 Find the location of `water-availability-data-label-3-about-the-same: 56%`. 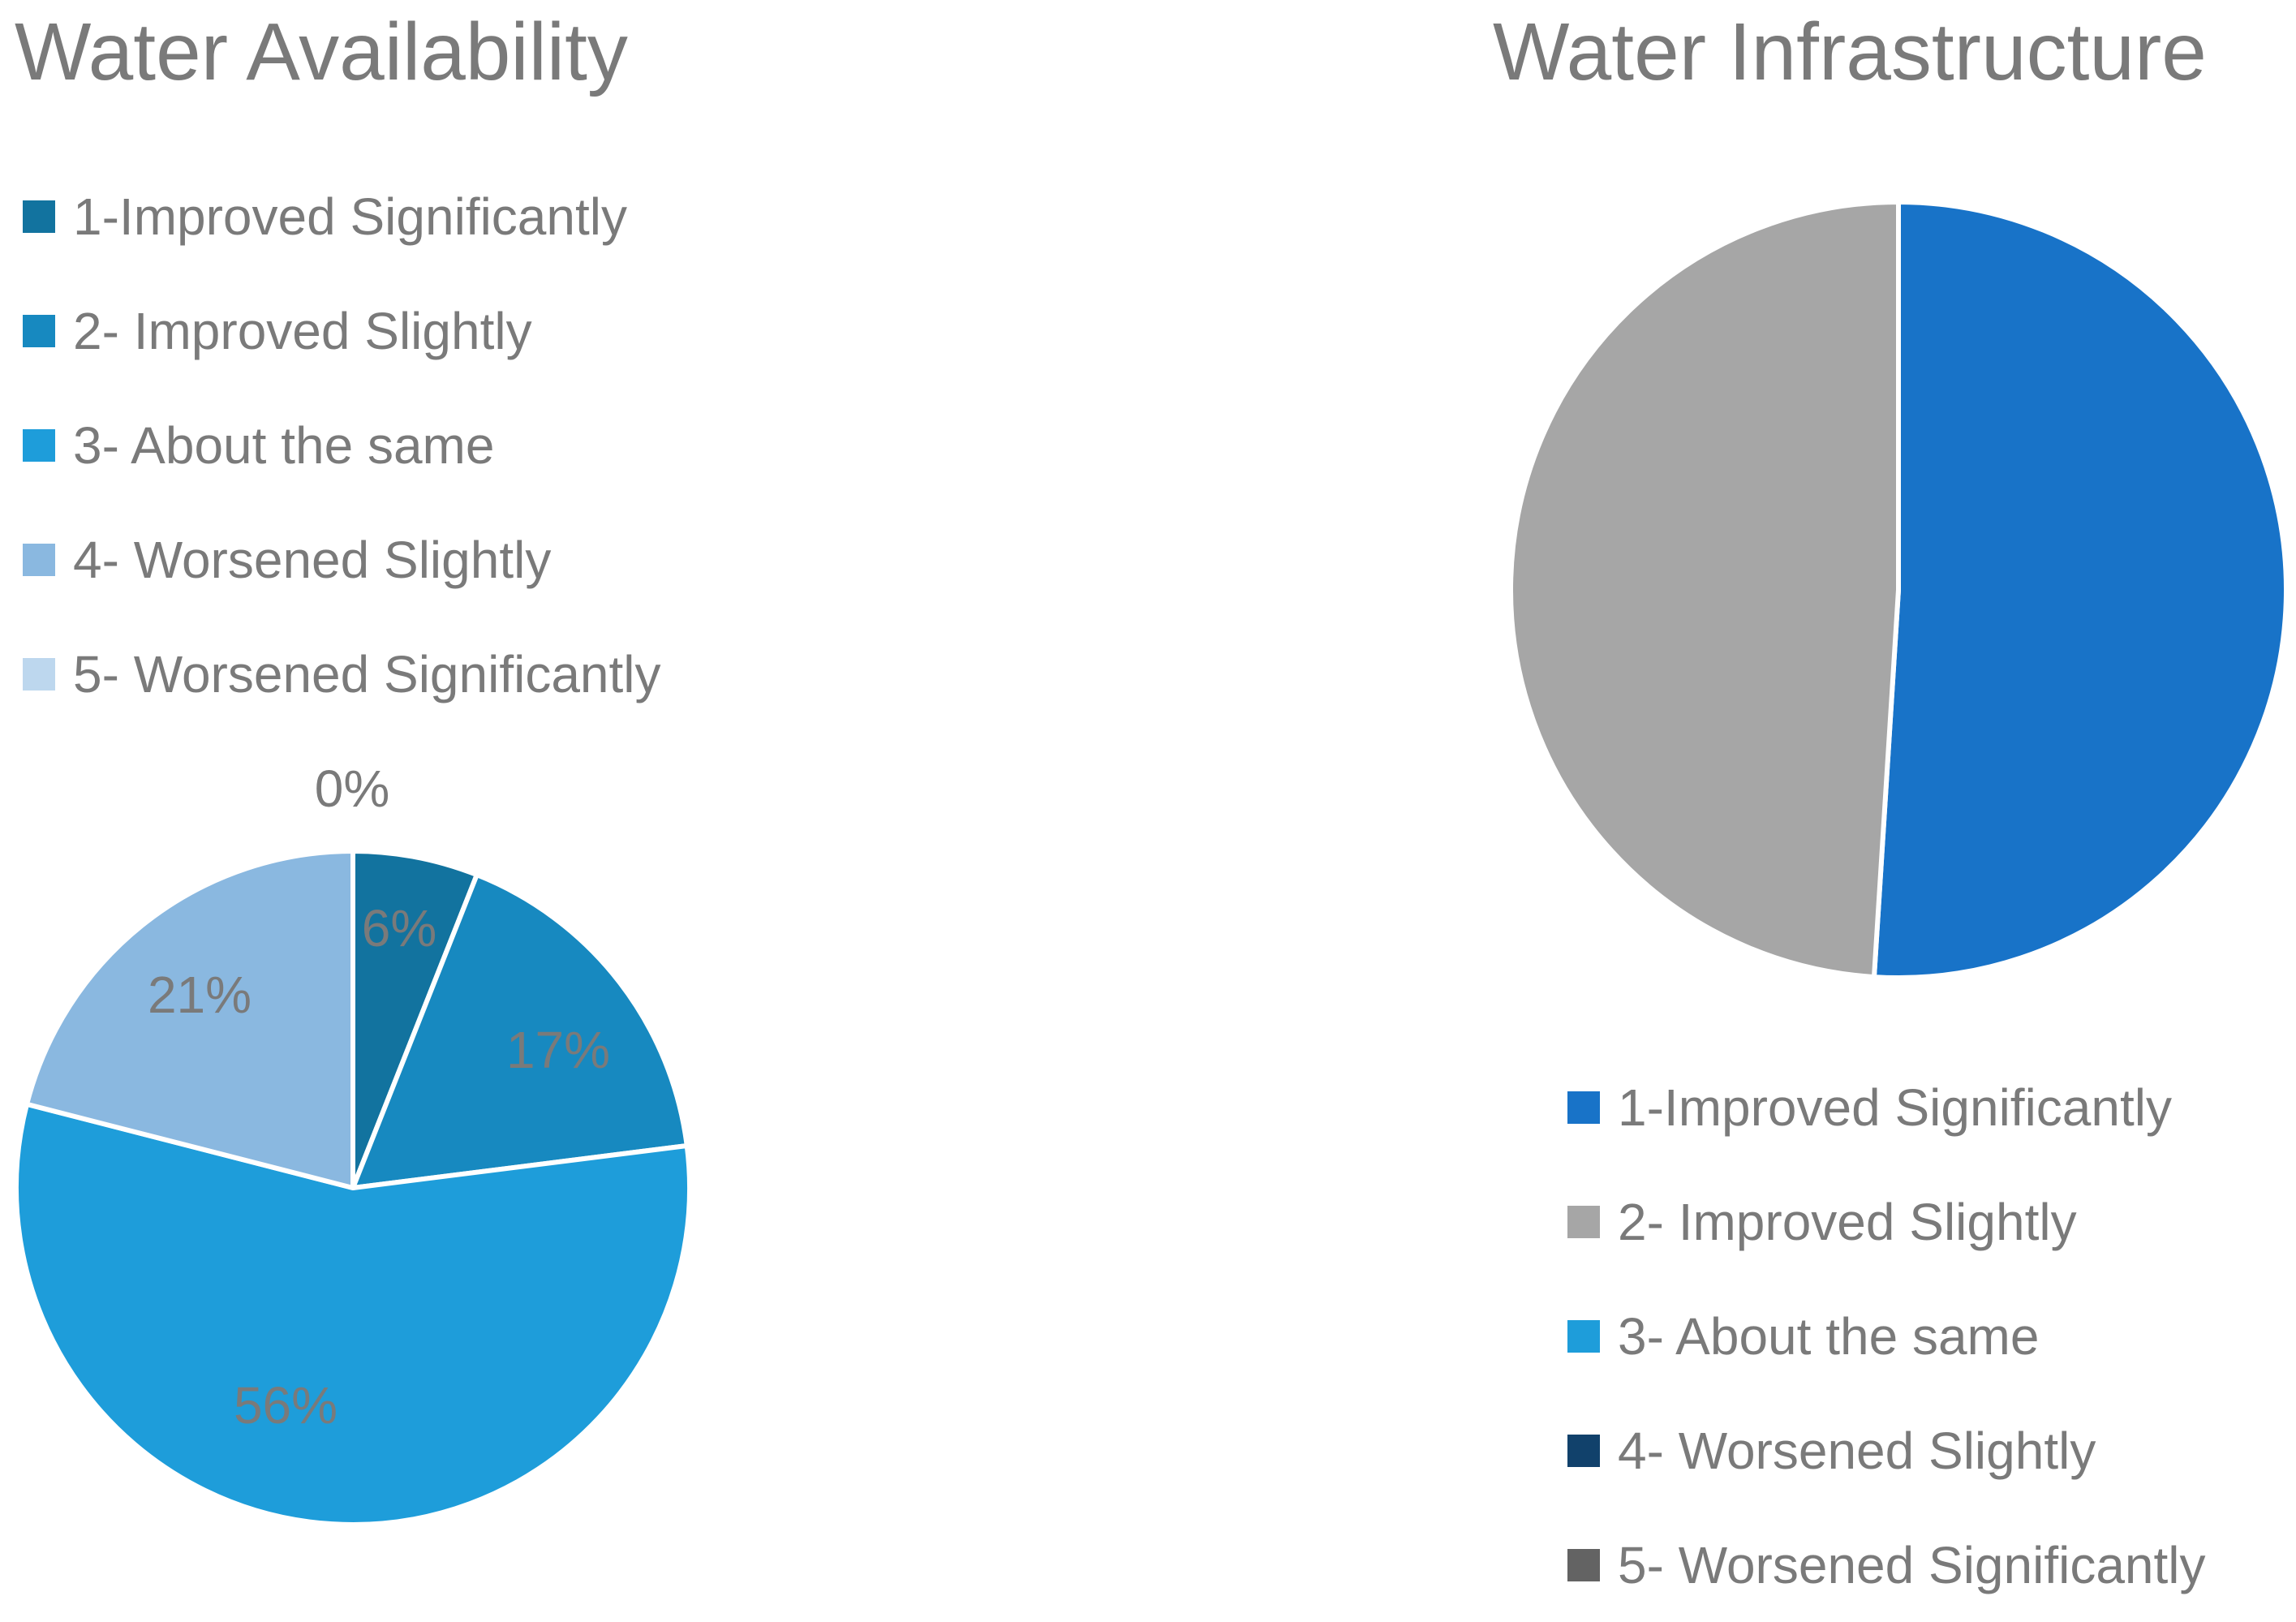

water-availability-data-label-3-about-the-same: 56% is located at coordinates (286, 1405).